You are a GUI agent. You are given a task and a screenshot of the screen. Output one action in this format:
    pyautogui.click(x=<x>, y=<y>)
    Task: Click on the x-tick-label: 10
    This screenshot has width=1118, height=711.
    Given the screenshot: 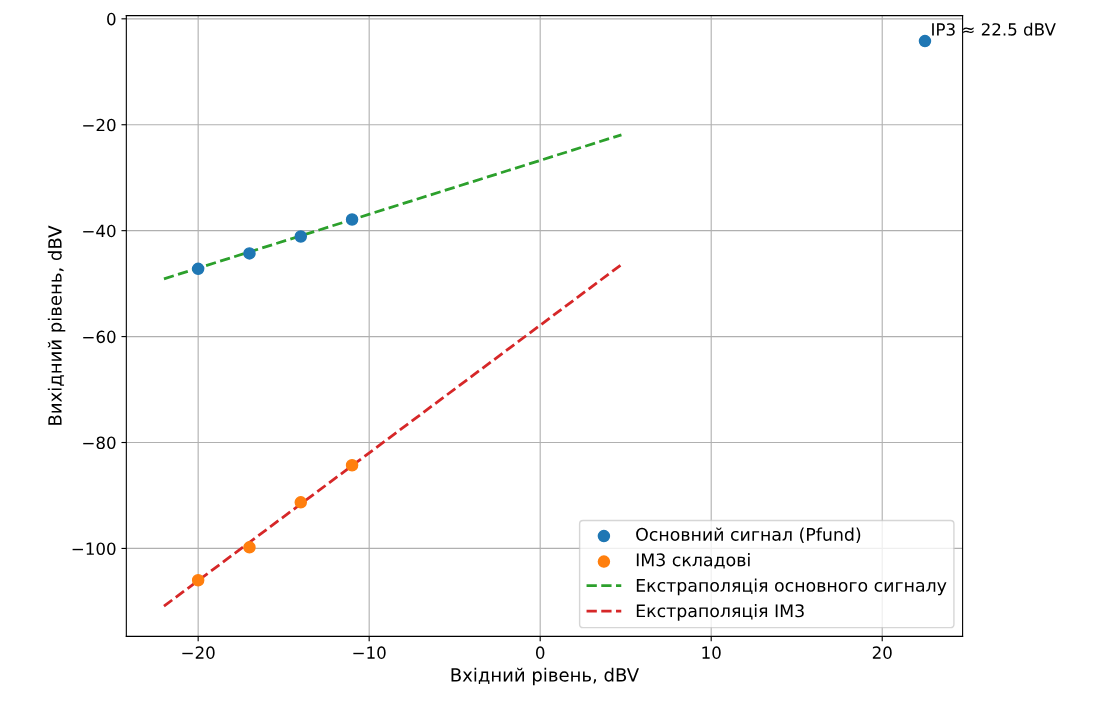 What is the action you would take?
    pyautogui.click(x=711, y=652)
    